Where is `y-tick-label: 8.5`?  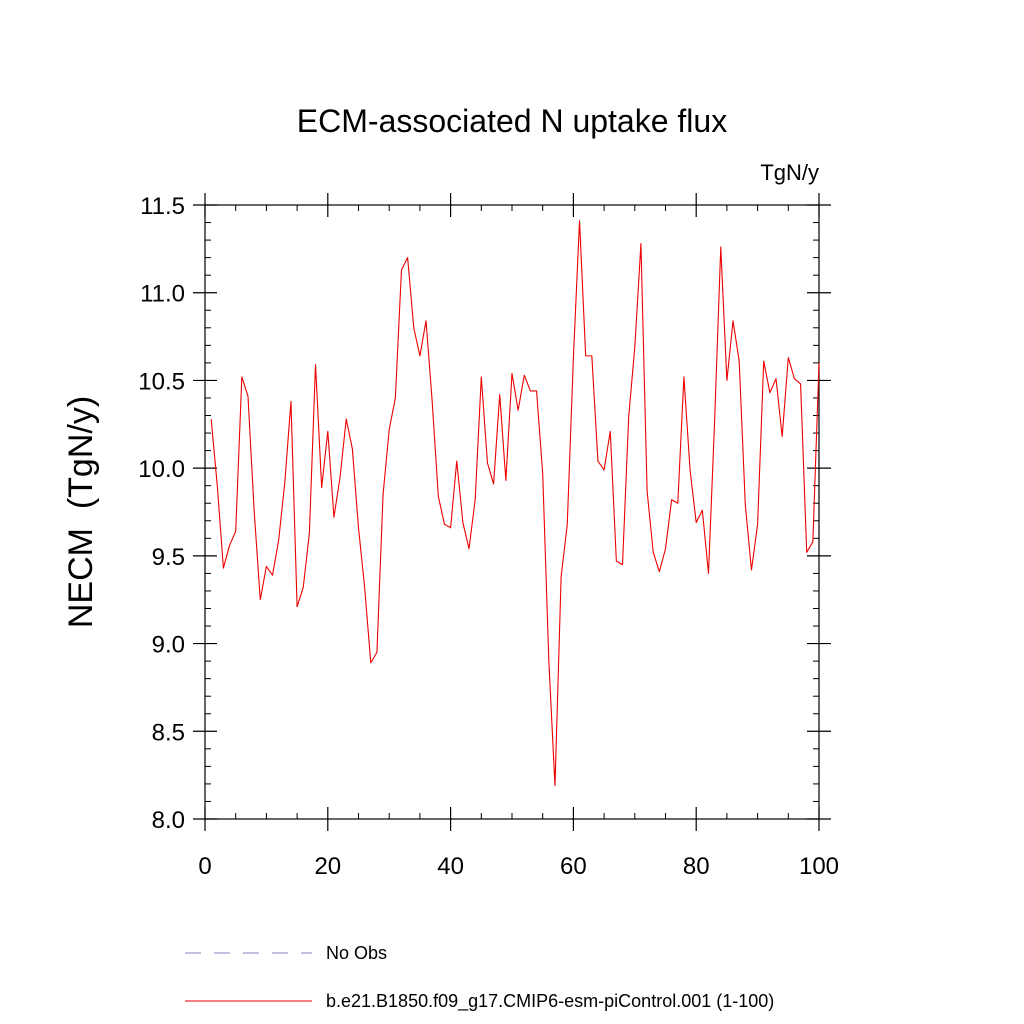 y-tick-label: 8.5 is located at coordinates (168, 732).